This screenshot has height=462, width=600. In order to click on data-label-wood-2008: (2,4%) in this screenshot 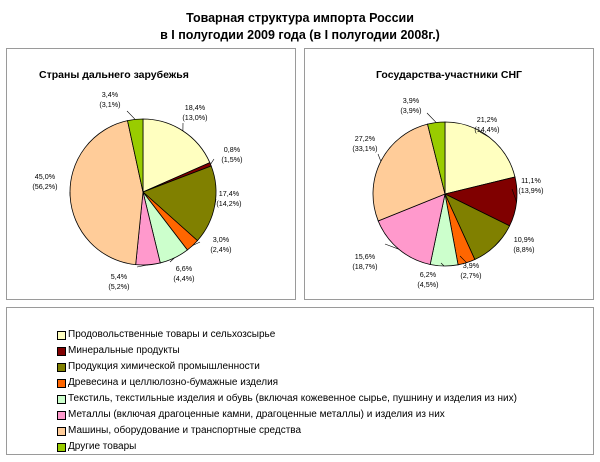, I will do `click(220, 249)`.